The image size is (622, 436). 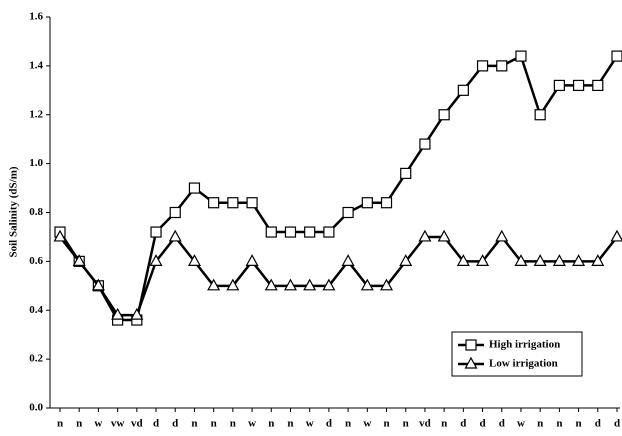 I want to click on y-tick-label: 1.2, so click(x=36, y=114).